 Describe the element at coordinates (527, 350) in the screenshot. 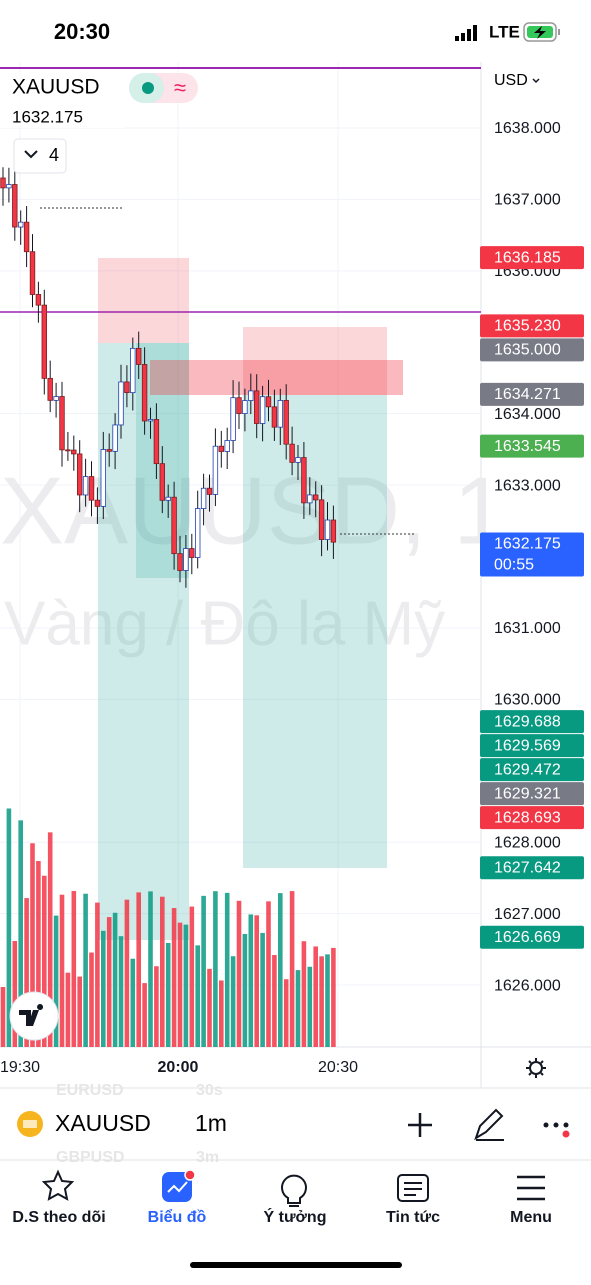

I see `price-badge-label: 1635.000` at that location.